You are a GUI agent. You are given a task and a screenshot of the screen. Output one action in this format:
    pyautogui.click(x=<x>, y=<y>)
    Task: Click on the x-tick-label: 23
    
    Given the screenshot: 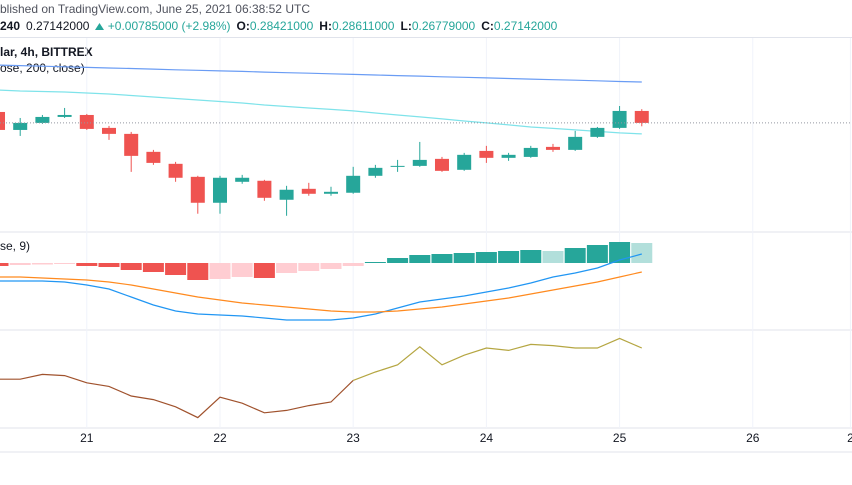 What is the action you would take?
    pyautogui.click(x=354, y=438)
    